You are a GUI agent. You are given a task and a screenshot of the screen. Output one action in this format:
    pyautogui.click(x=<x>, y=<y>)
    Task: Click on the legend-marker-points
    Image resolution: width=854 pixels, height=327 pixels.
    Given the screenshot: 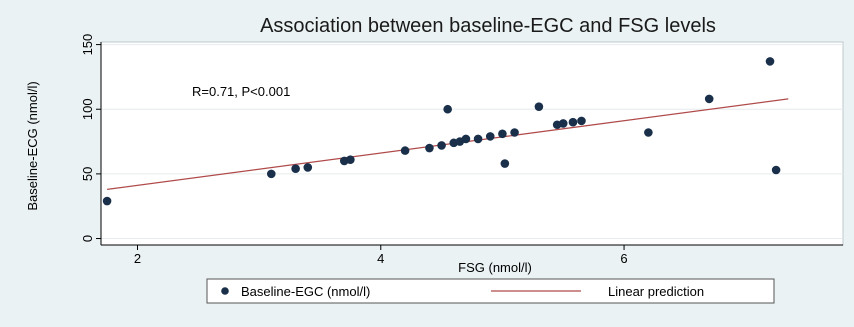 What is the action you would take?
    pyautogui.click(x=225, y=291)
    